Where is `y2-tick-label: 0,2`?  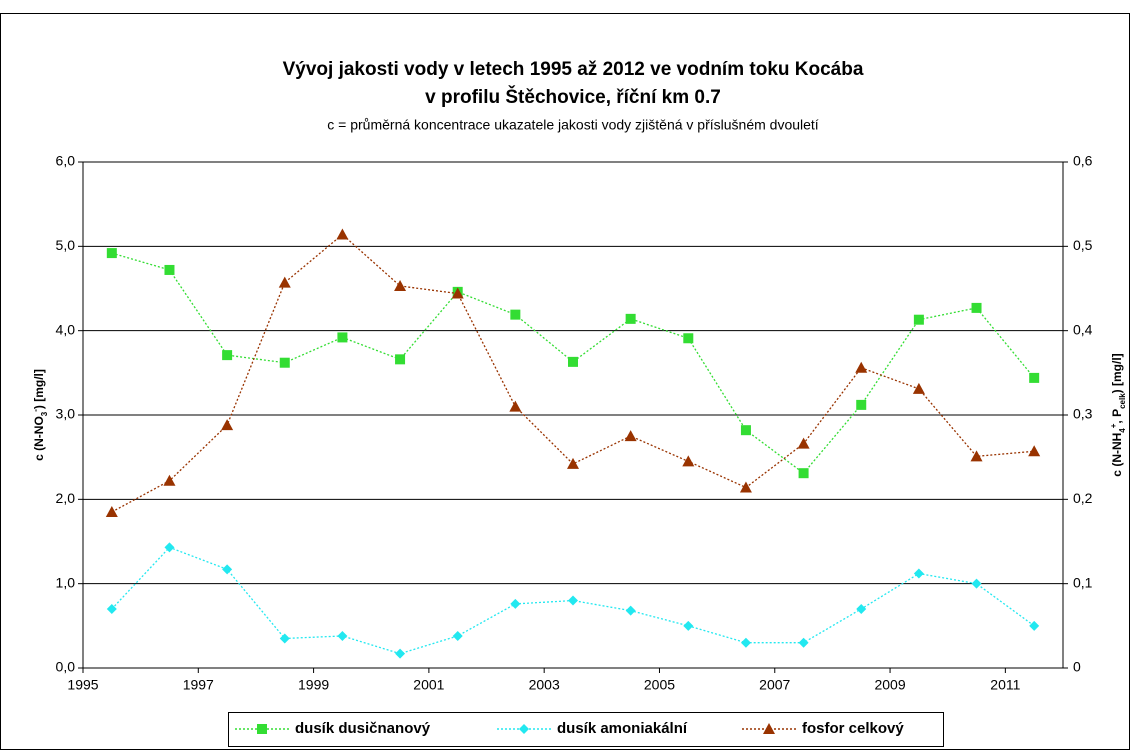 y2-tick-label: 0,2 is located at coordinates (1083, 498).